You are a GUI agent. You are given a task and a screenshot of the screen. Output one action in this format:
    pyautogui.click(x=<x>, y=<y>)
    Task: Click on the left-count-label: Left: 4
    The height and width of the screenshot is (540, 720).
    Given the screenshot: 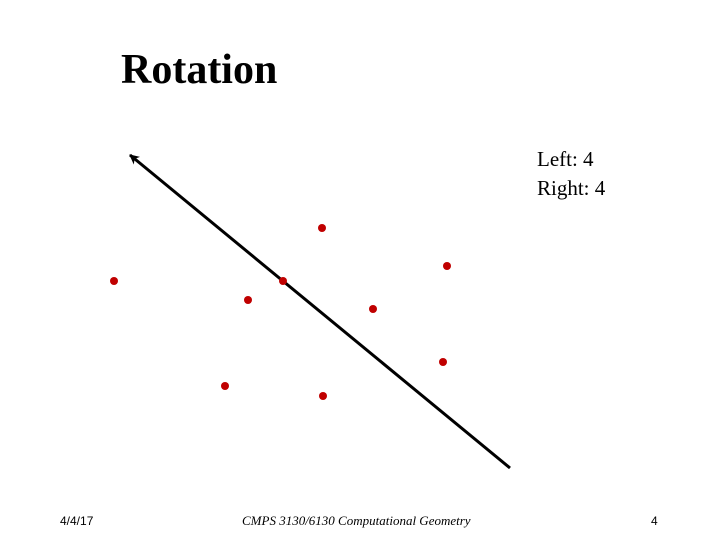 What is the action you would take?
    pyautogui.click(x=565, y=159)
    